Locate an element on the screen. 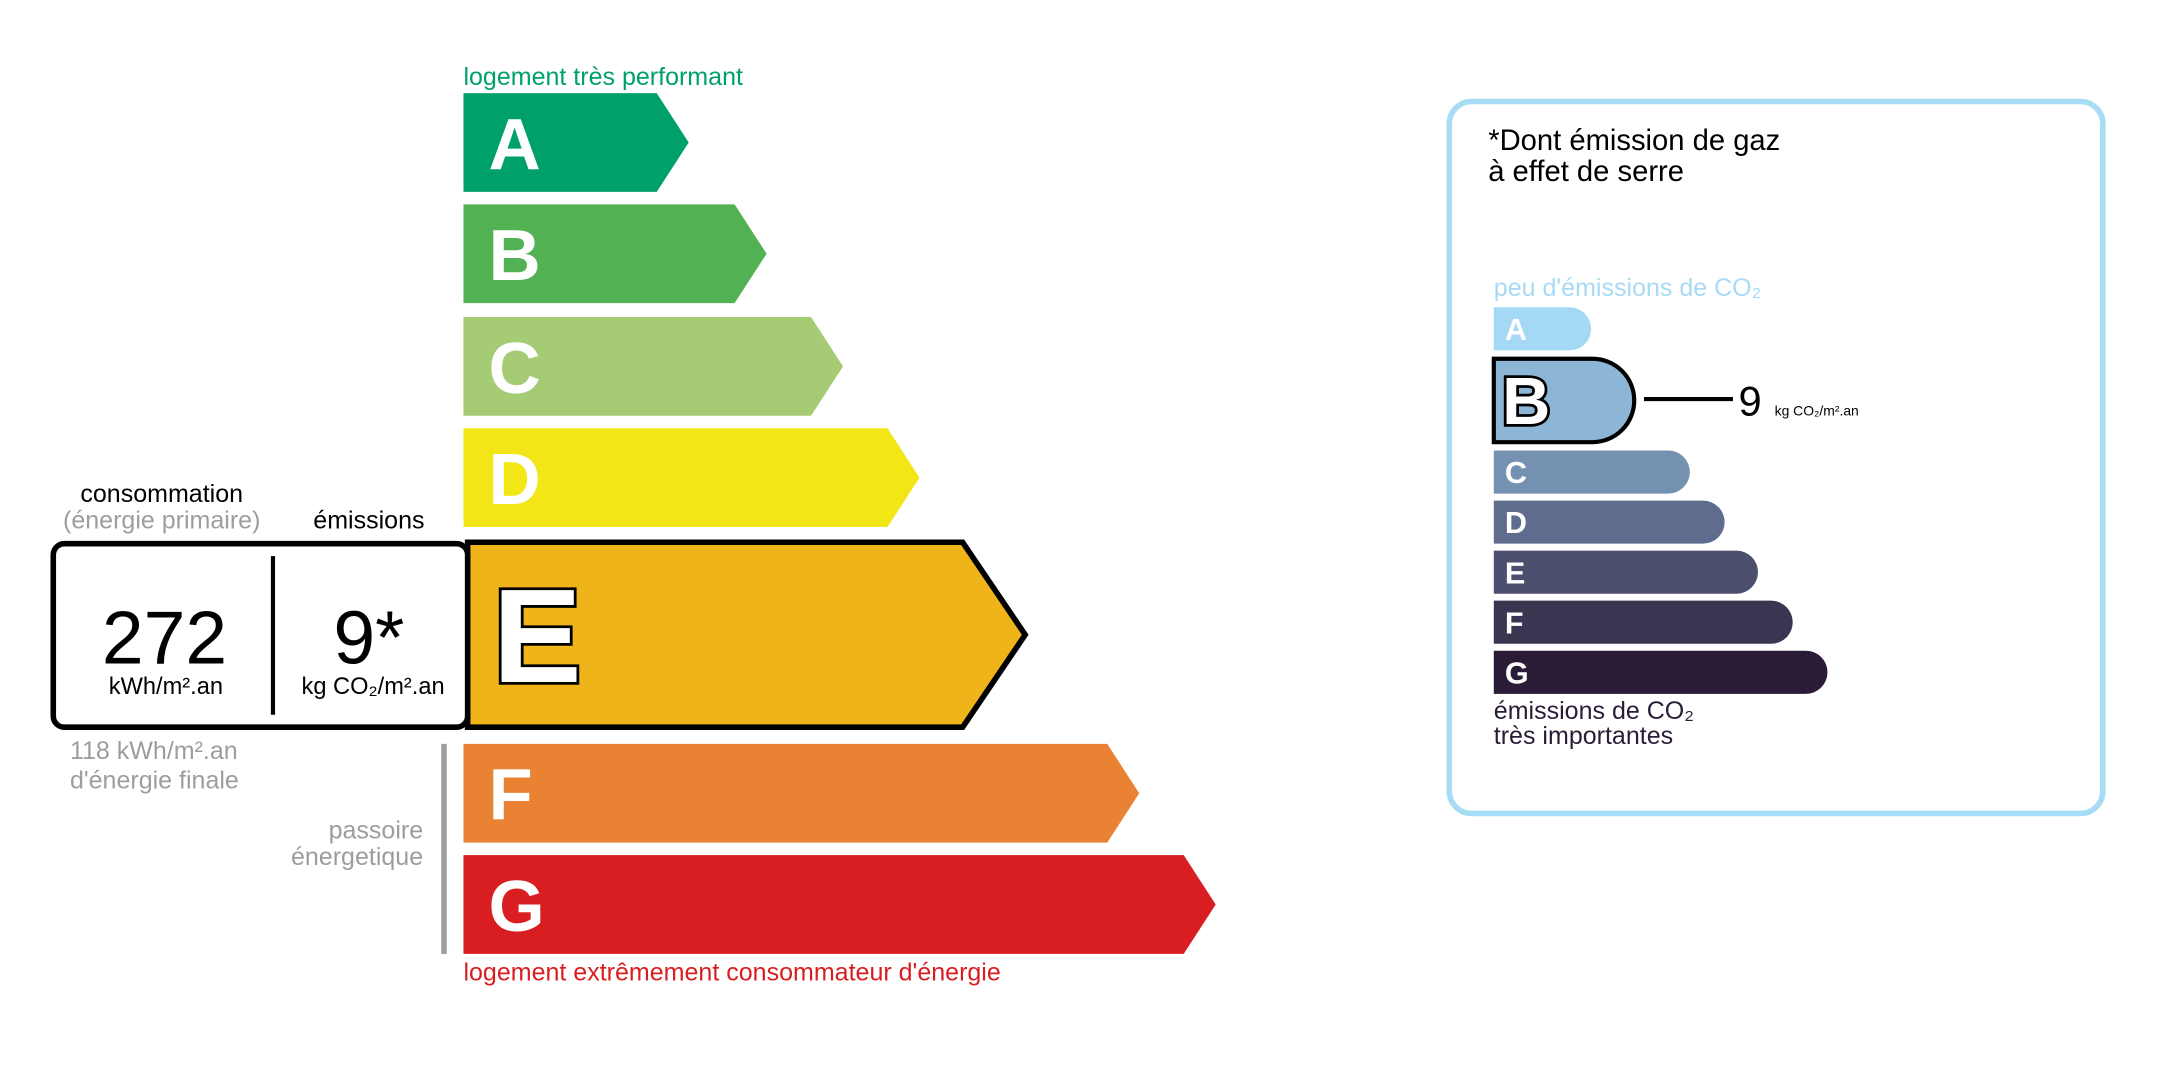  consumption-unit: kWh/m².an is located at coordinates (166, 687).